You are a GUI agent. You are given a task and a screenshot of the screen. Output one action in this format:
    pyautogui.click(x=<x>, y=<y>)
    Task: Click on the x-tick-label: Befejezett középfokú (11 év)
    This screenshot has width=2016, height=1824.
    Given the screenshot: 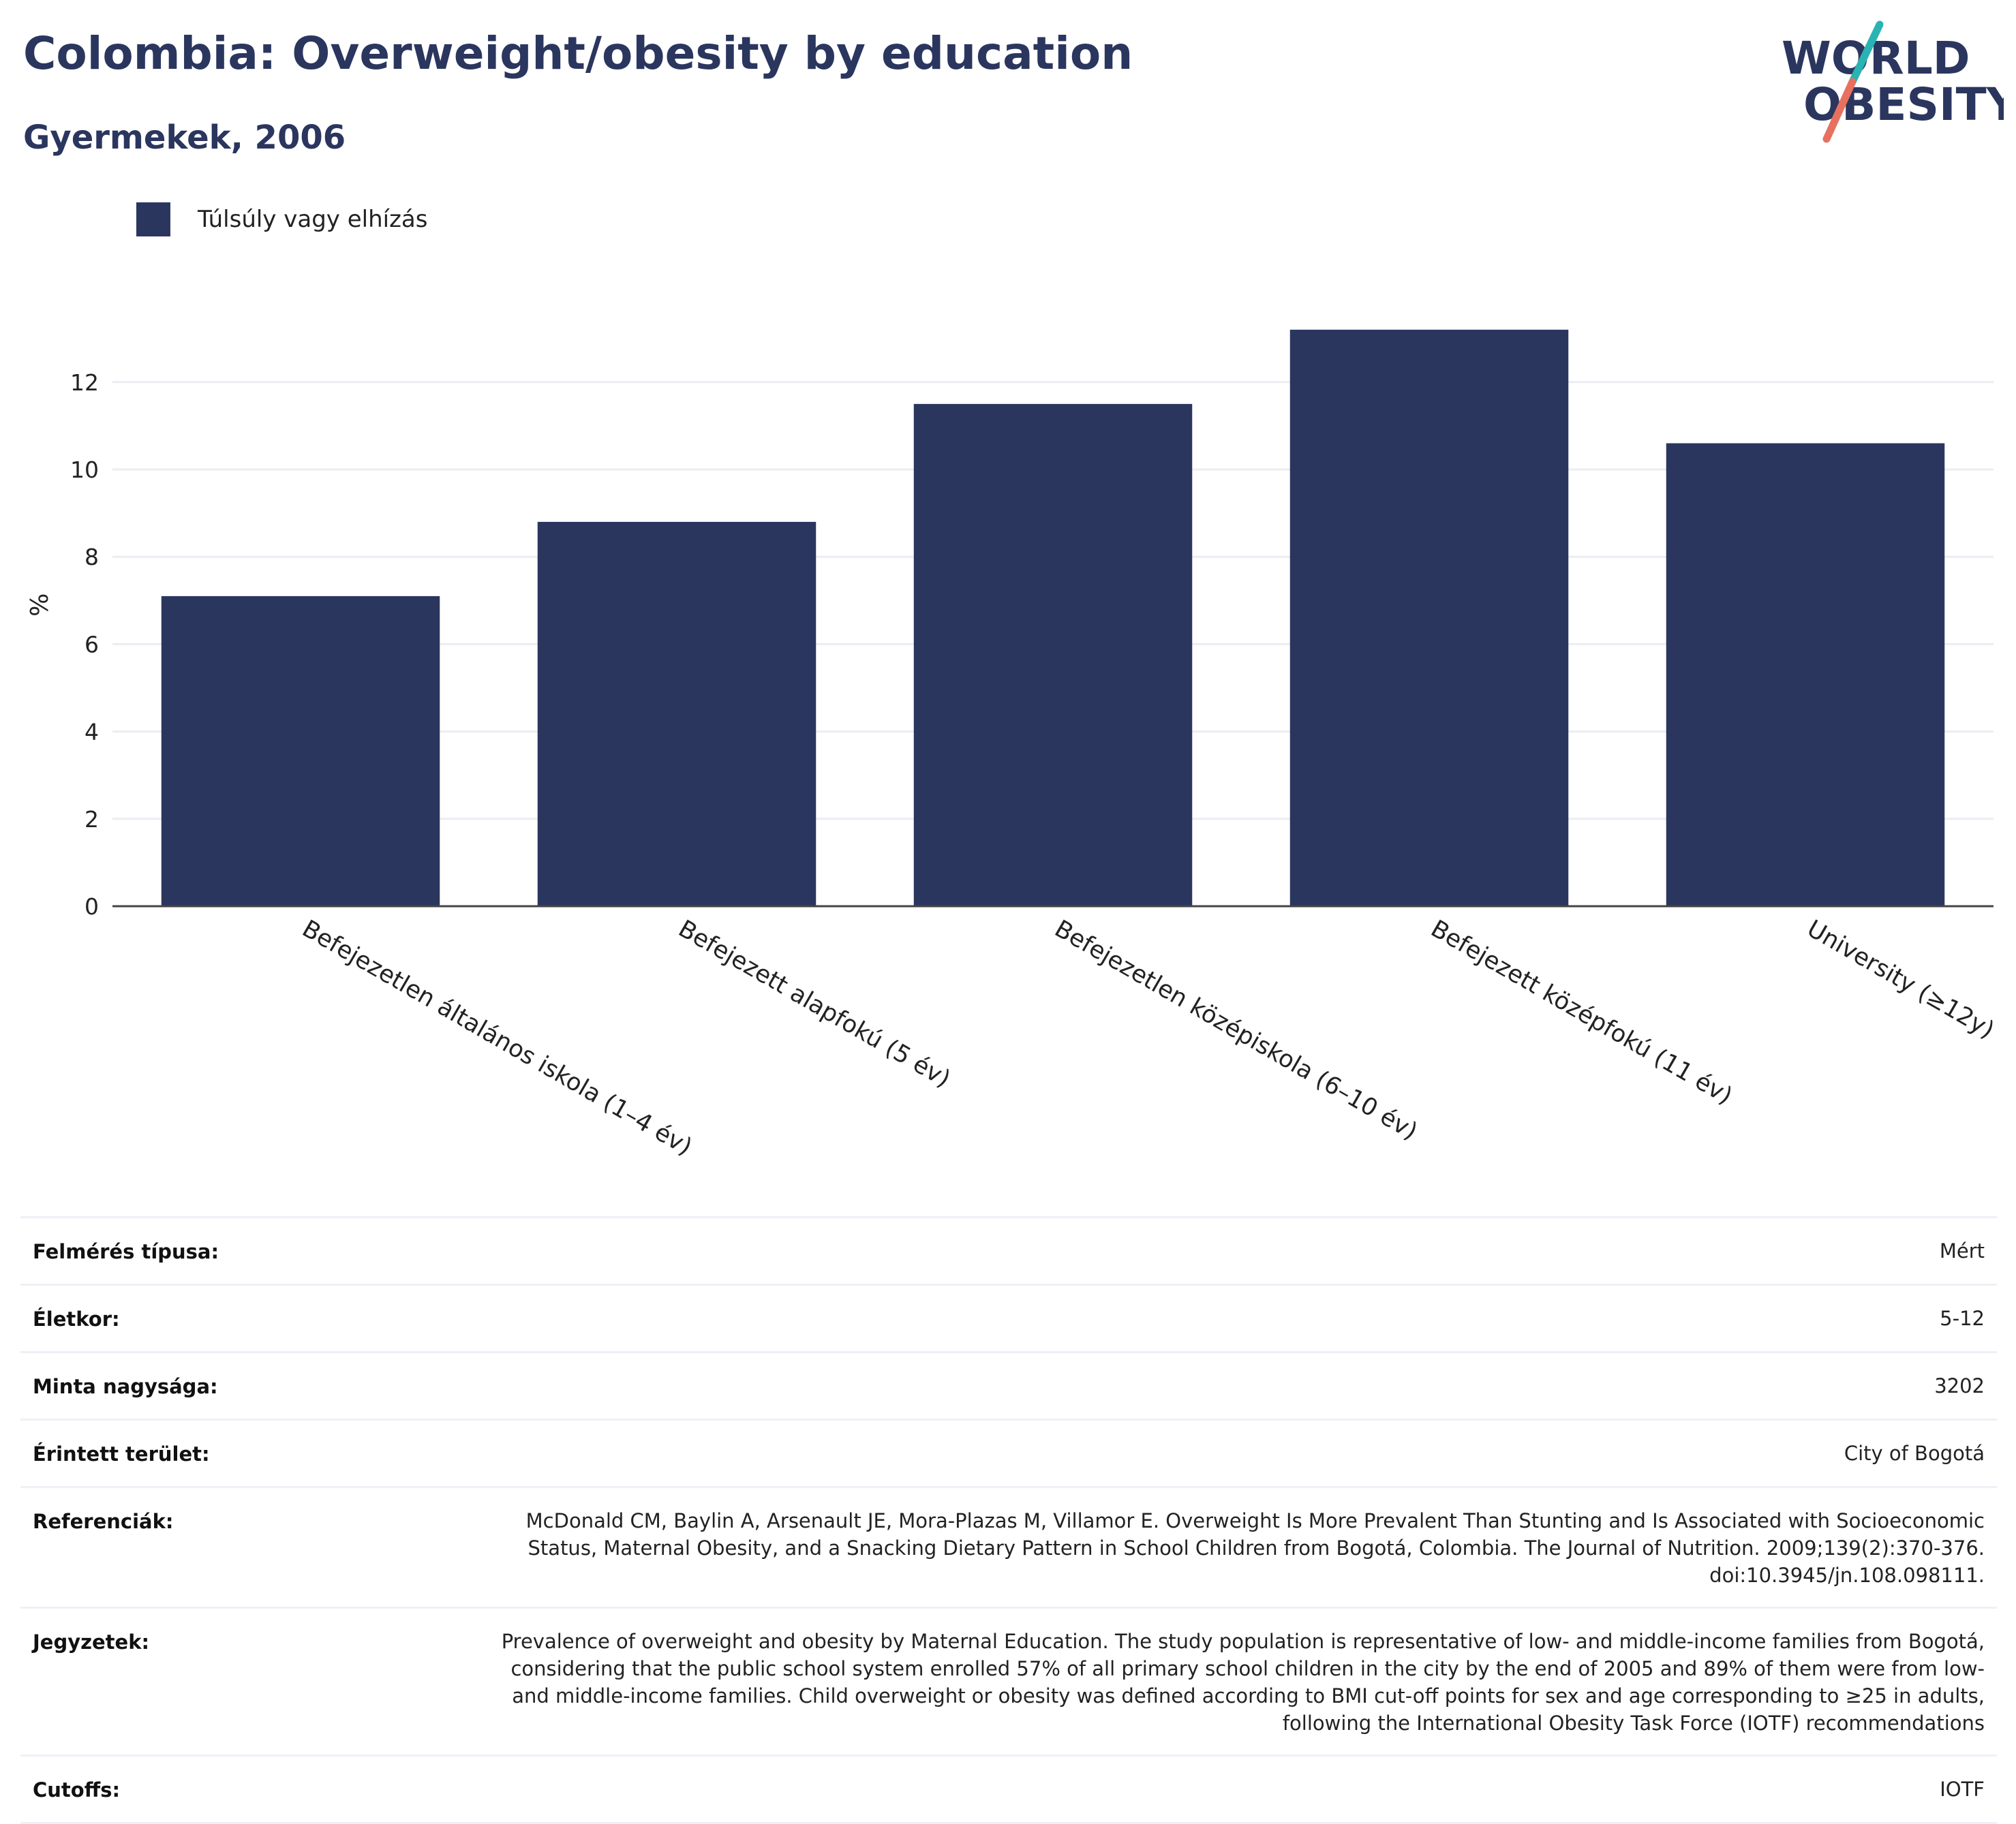 What is the action you would take?
    pyautogui.click(x=1581, y=1013)
    